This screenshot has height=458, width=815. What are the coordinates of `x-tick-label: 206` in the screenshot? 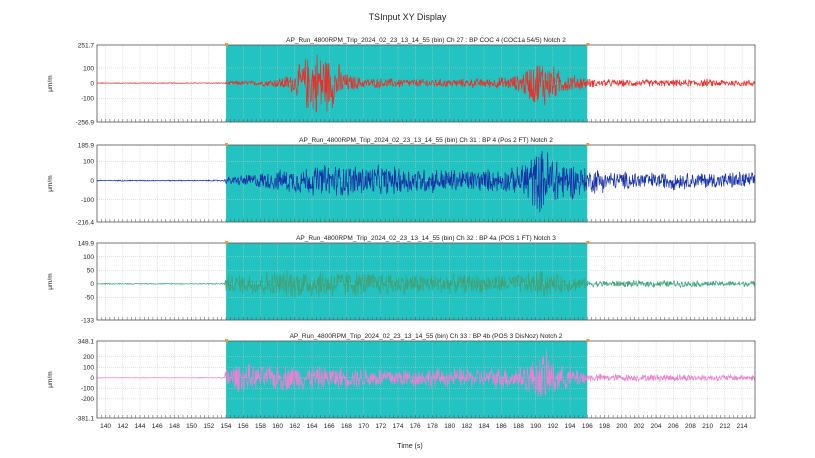 It's located at (673, 426).